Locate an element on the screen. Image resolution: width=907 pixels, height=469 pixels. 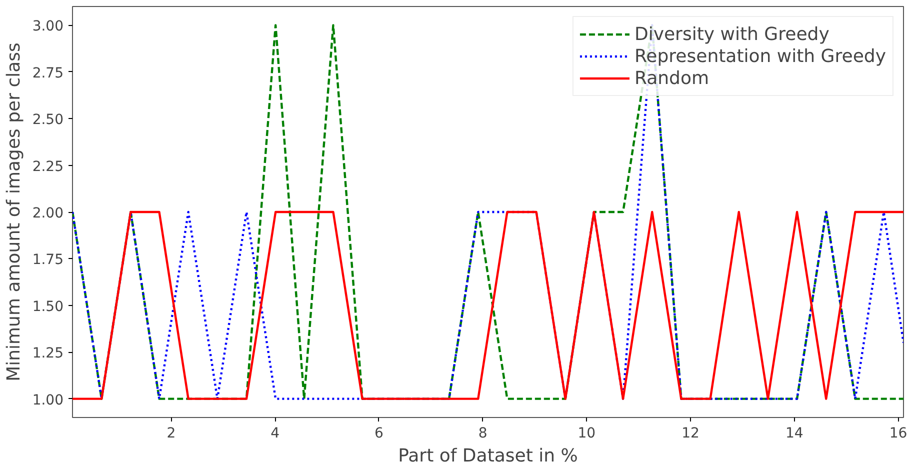
y-tick-label: 1.25 is located at coordinates (48, 354).